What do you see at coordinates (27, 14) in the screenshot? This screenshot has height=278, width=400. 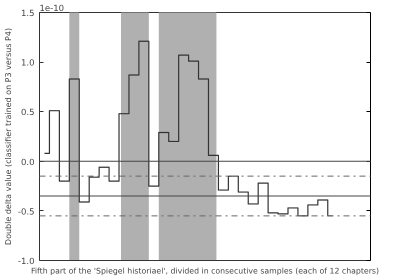 I see `y-tick-label: 1.5` at bounding box center [27, 14].